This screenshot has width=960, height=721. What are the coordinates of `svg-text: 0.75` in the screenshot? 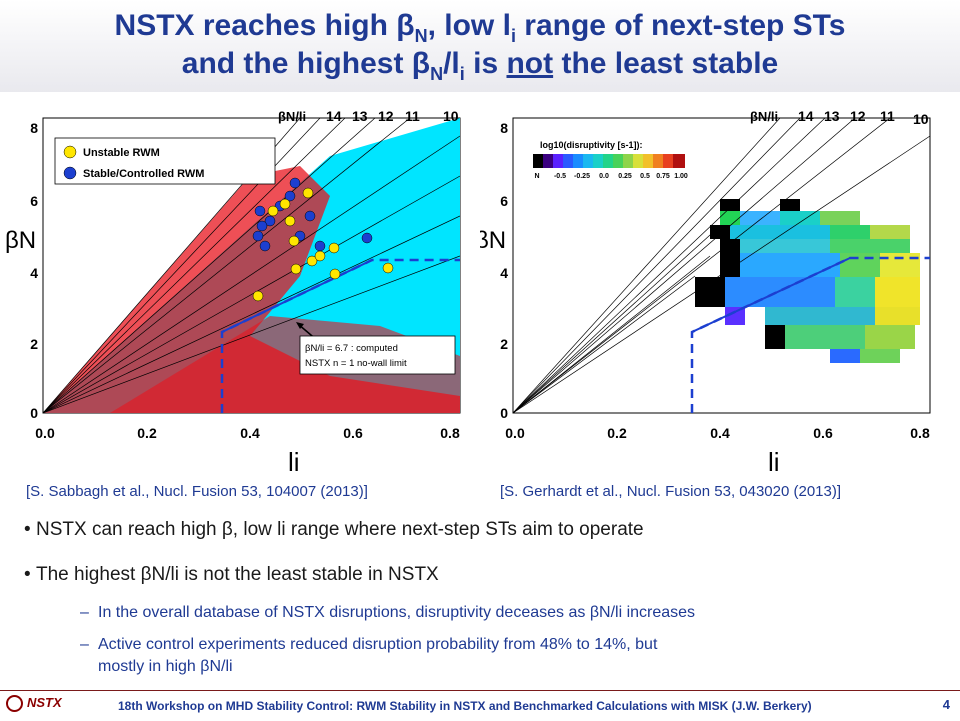 It's located at (663, 176).